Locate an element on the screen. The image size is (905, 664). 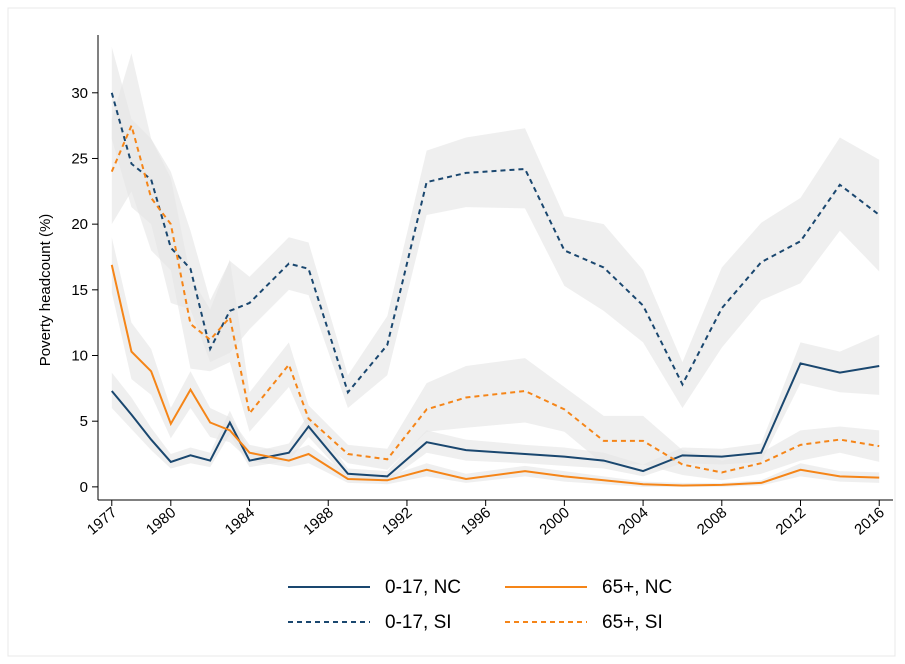
series-line is located at coordinates (495, 420).